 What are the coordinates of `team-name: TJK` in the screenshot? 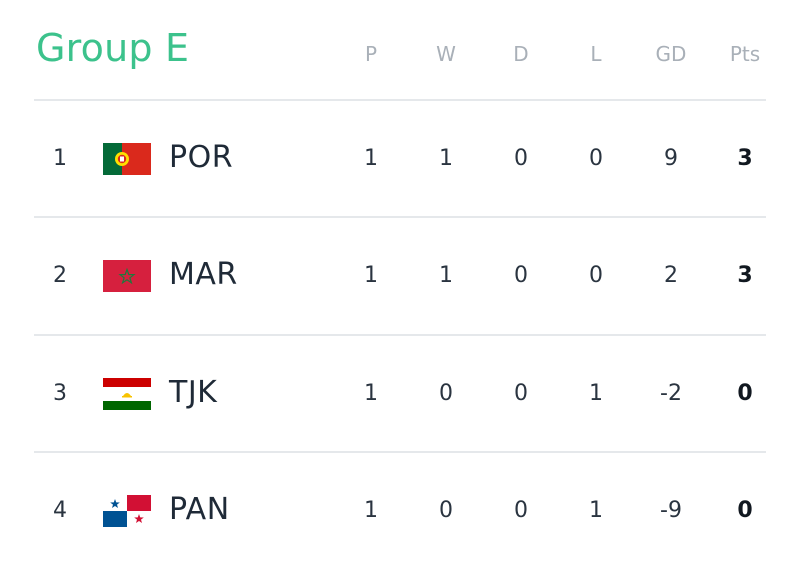 It's located at (193, 392).